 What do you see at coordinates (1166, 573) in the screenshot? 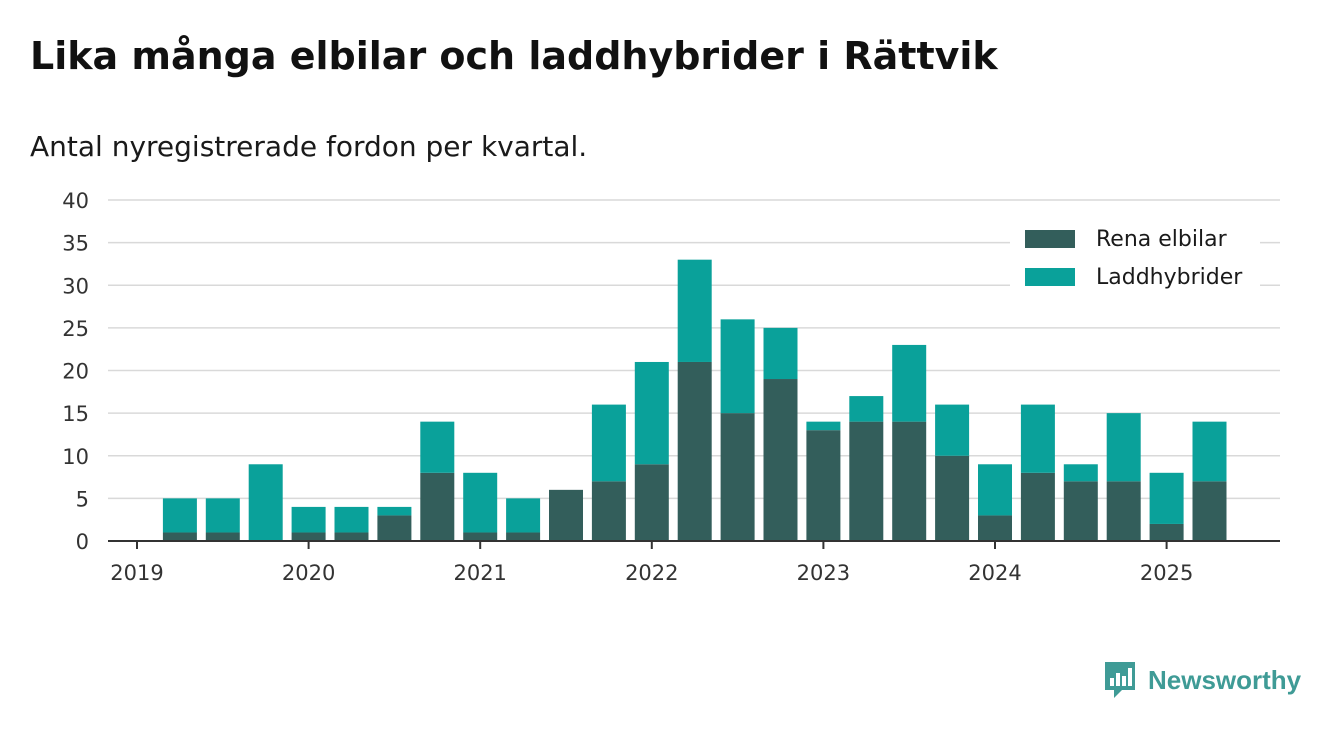
I see `x-tick-label: 2025` at bounding box center [1166, 573].